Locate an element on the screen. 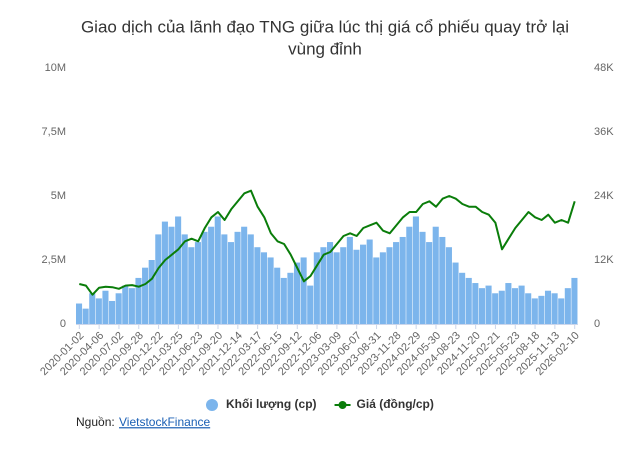 Image resolution: width=644 pixels, height=455 pixels. yticks-label: 2,5M is located at coordinates (54, 260).